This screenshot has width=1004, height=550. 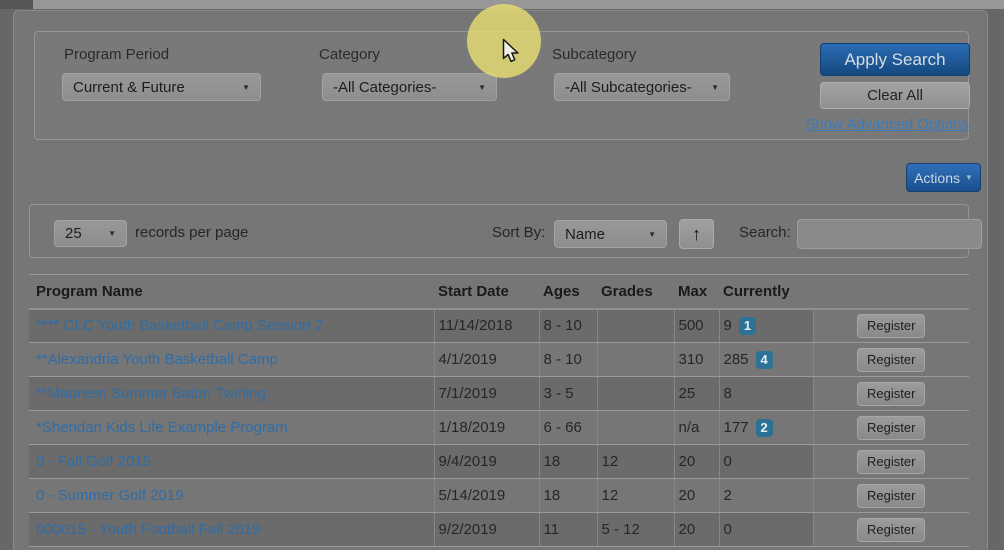 I want to click on sort-direction-button: ↑, so click(x=696, y=234).